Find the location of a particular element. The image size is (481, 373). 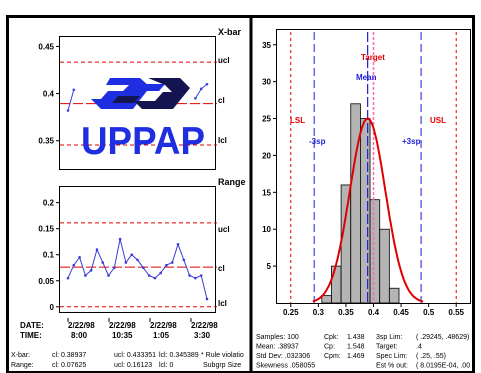

time-value: 1:05 is located at coordinates (161, 335).